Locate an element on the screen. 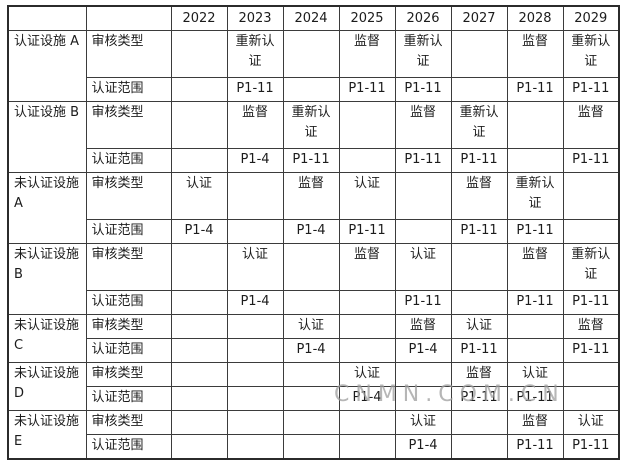 The image size is (622, 460). audit-type-row: 未认证设施 D 审核类型 认证 监督 认证 is located at coordinates (313, 386).